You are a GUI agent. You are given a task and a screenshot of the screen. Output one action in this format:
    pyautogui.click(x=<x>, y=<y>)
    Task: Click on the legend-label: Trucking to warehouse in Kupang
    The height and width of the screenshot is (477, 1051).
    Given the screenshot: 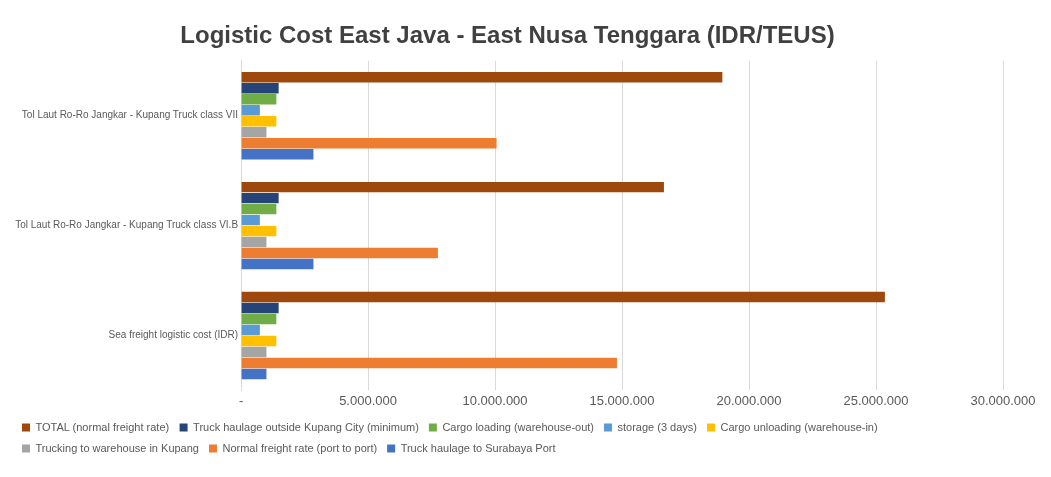 What is the action you would take?
    pyautogui.click(x=117, y=447)
    